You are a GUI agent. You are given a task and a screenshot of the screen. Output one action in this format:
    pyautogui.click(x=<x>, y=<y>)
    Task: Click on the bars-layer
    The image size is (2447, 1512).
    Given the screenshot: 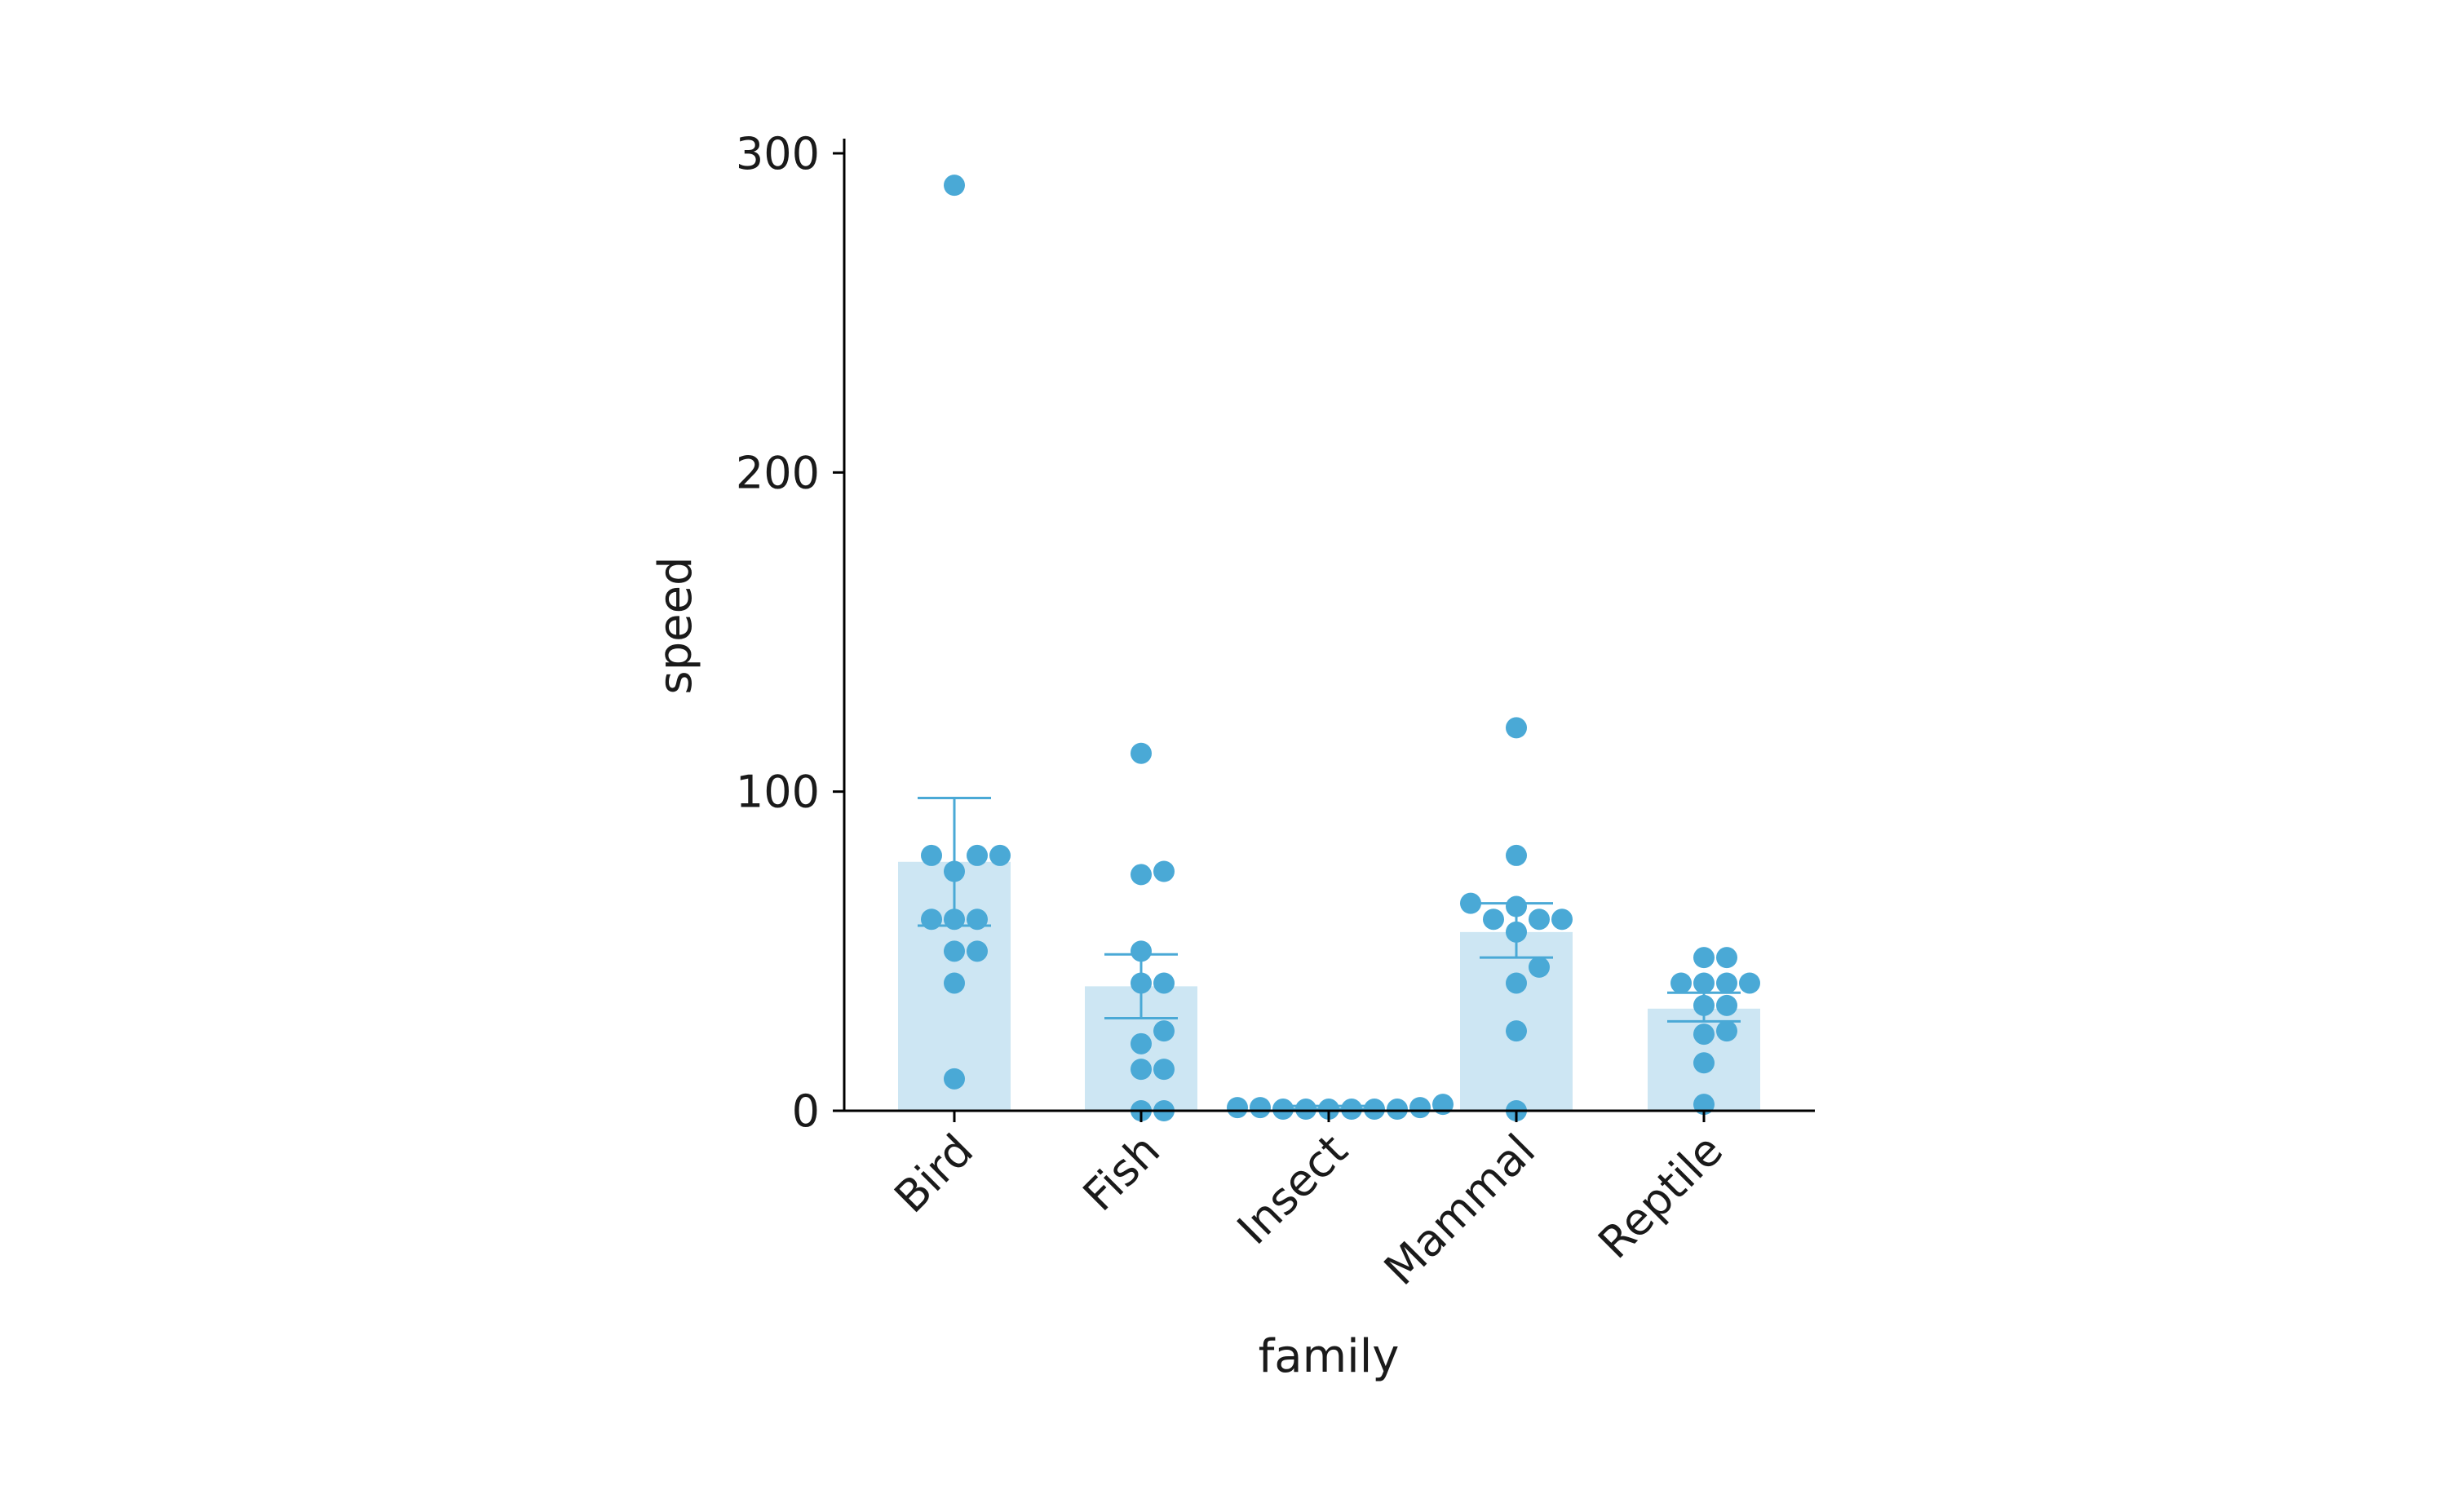 What is the action you would take?
    pyautogui.click(x=1329, y=986)
    